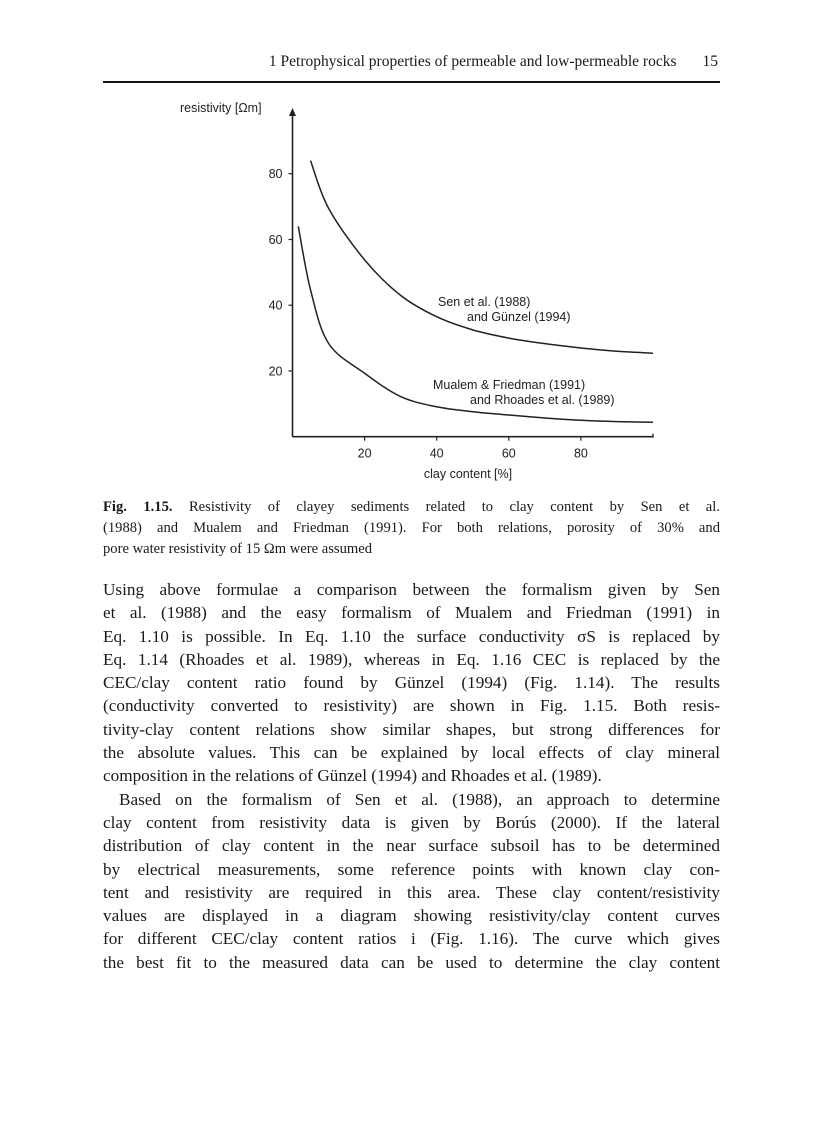 This screenshot has width=816, height=1123. I want to click on caption-label: Fig. 1.15., so click(138, 507).